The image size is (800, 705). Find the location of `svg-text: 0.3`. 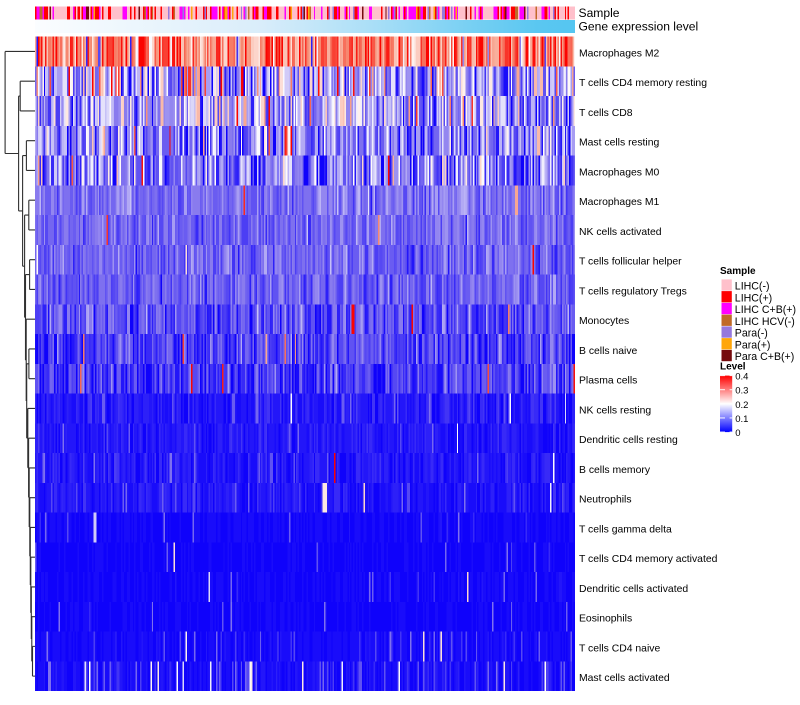

svg-text: 0.3 is located at coordinates (741, 391).